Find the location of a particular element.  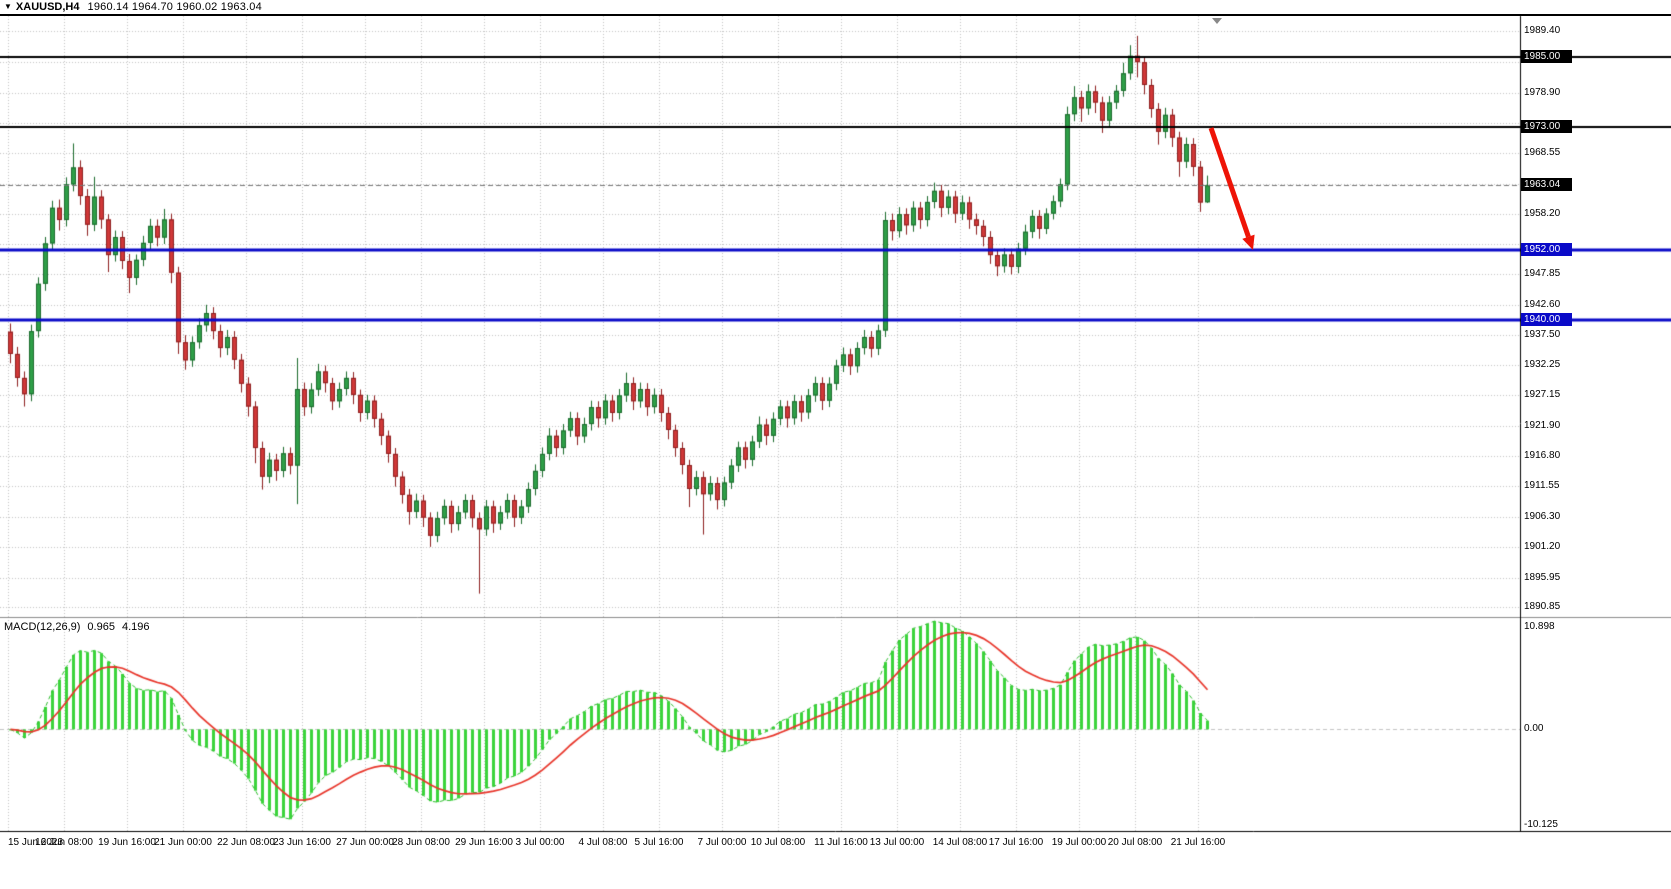

chart-dropdown-icon: ▼ is located at coordinates (8, 6).